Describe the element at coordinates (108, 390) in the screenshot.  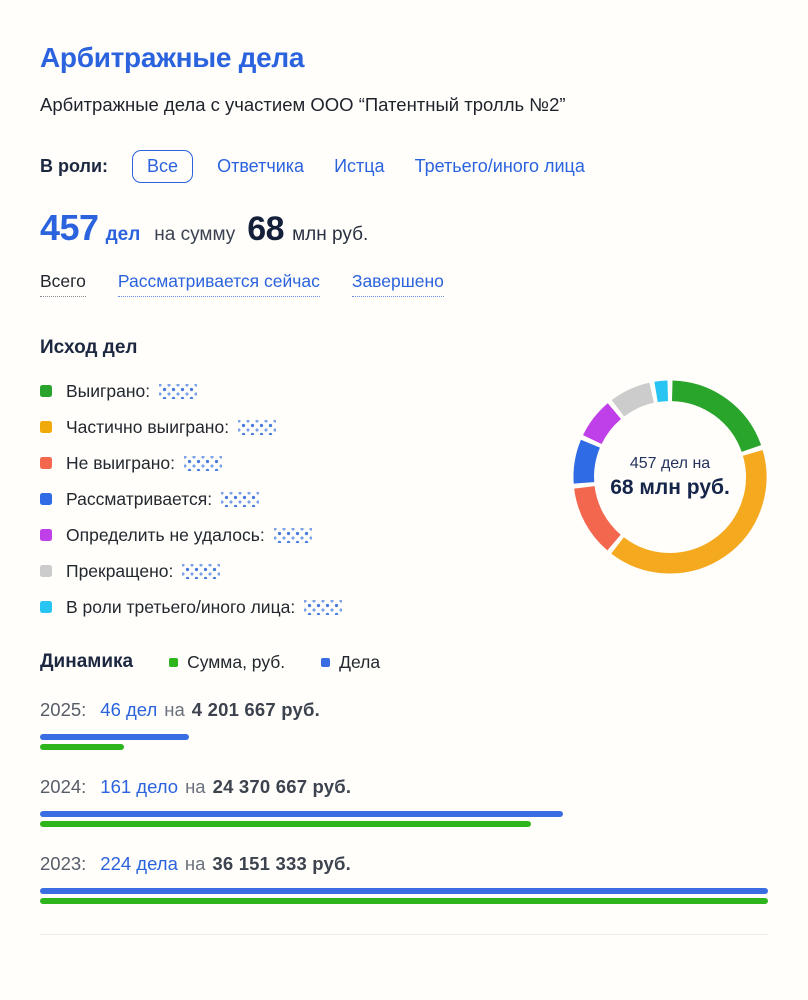
I see `outcome-label: Выиграно:` at that location.